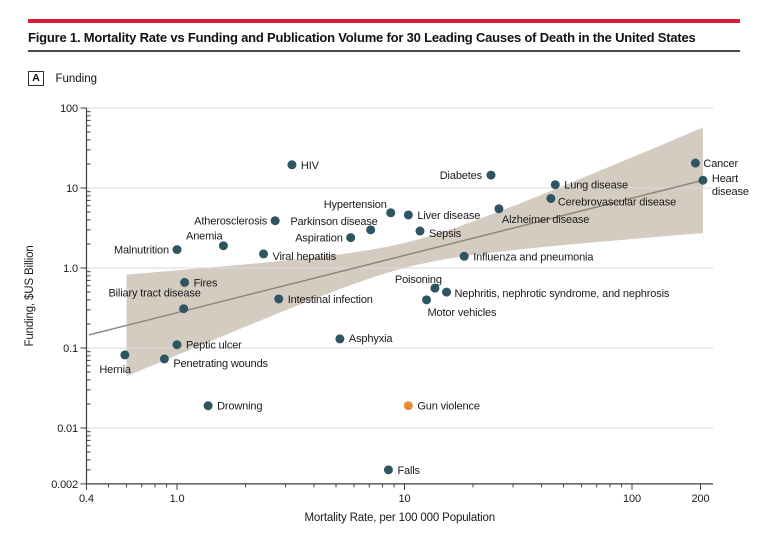 This screenshot has height=542, width=770. I want to click on title-divider, so click(384, 51).